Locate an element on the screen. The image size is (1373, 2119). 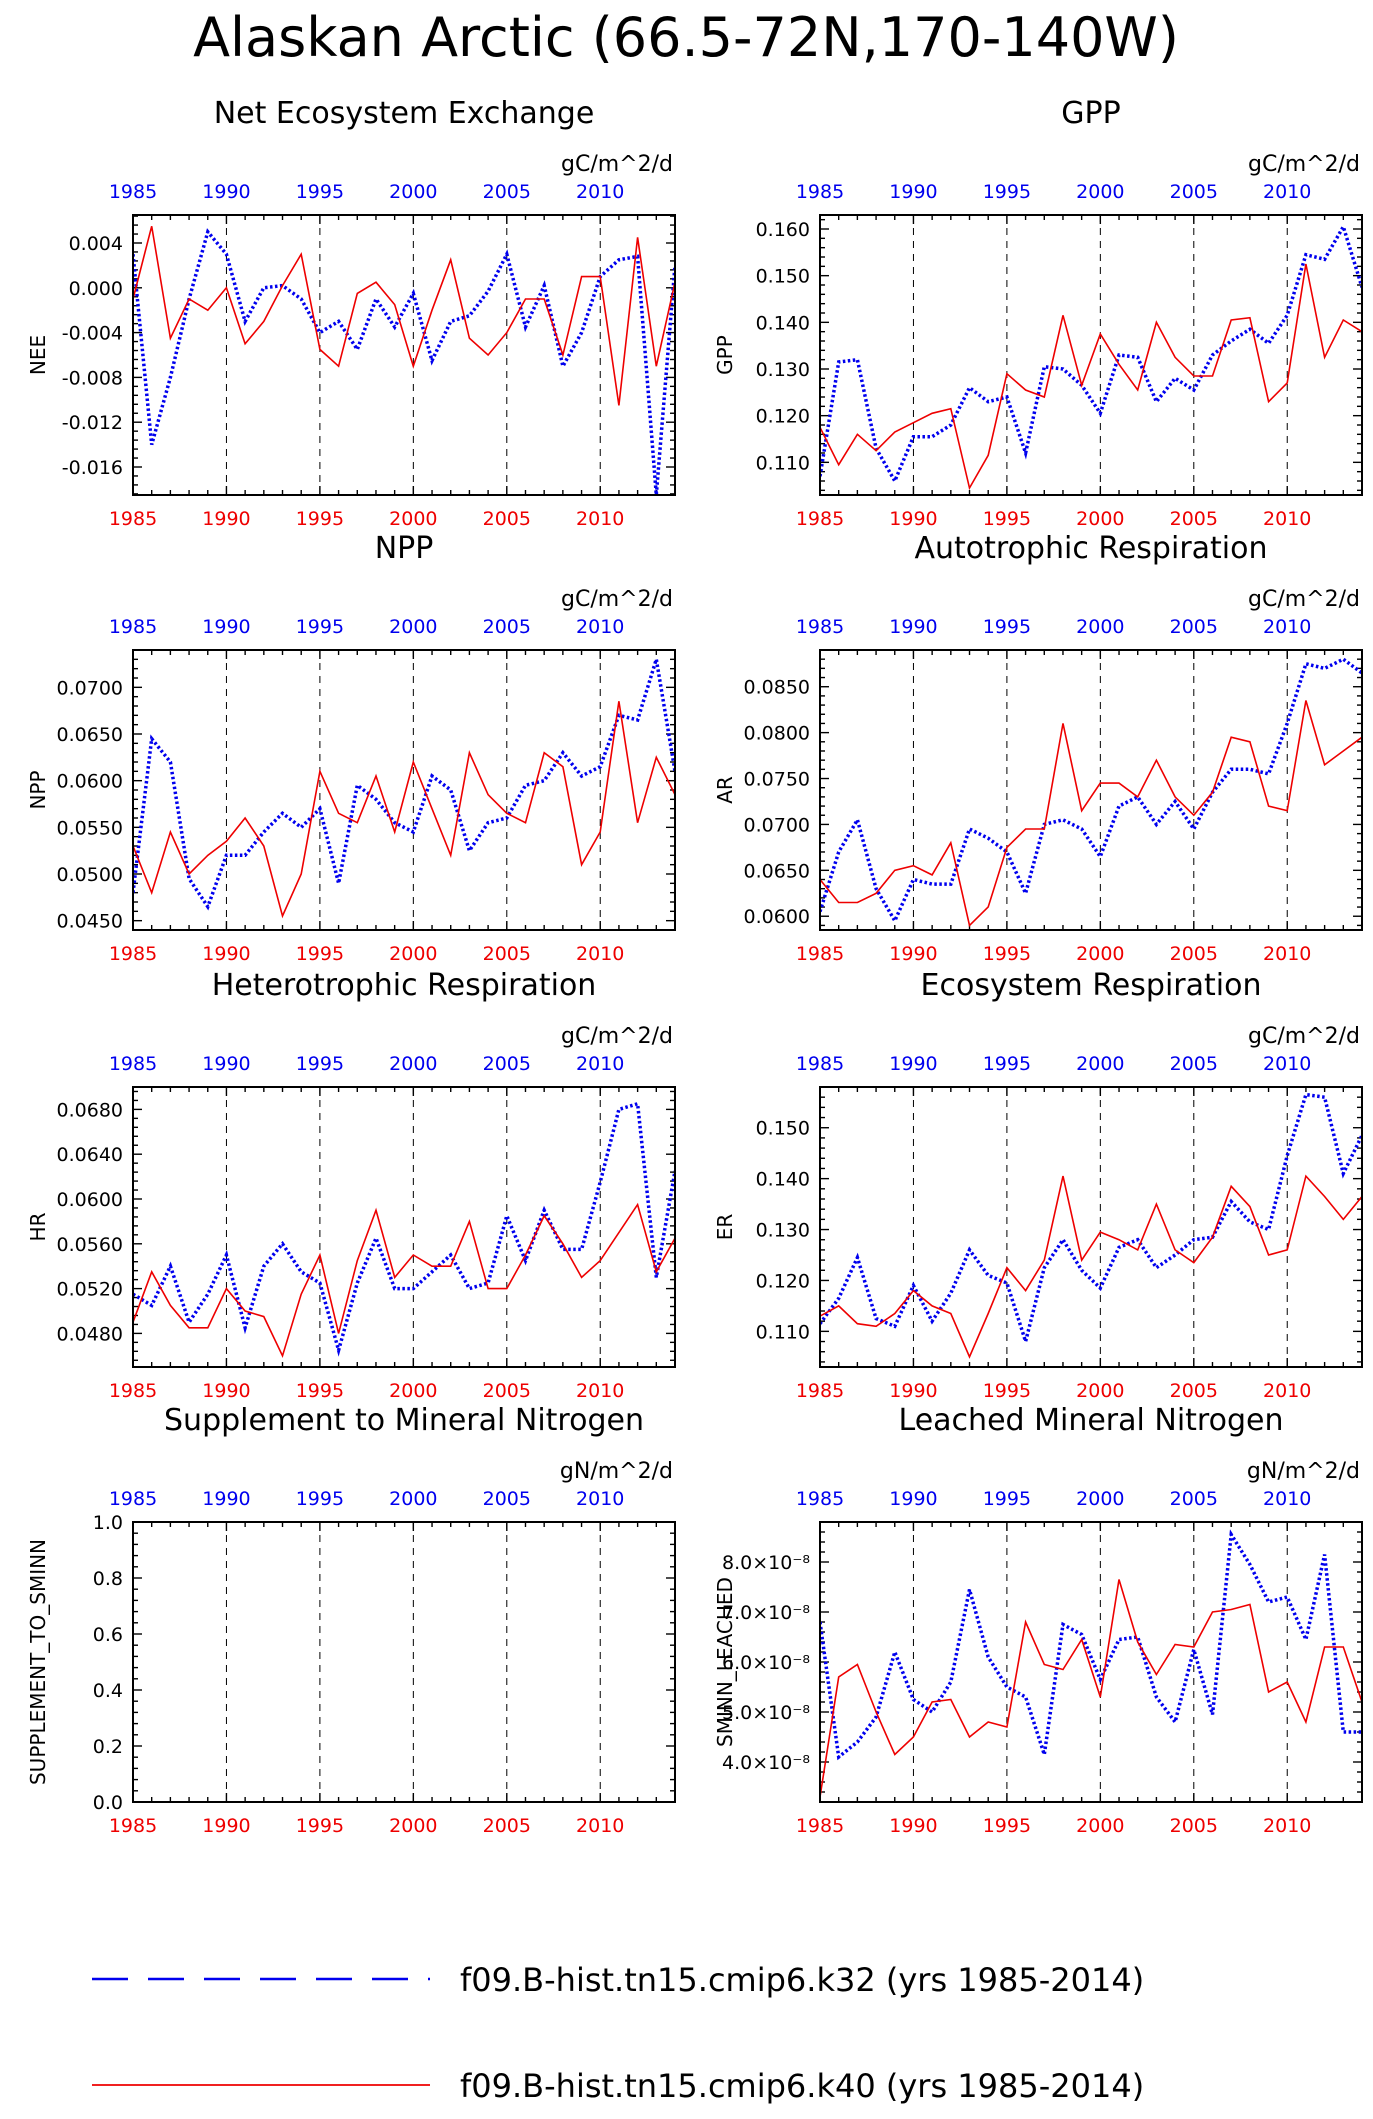
y-tick-label: 0.0800 is located at coordinates (777, 734).